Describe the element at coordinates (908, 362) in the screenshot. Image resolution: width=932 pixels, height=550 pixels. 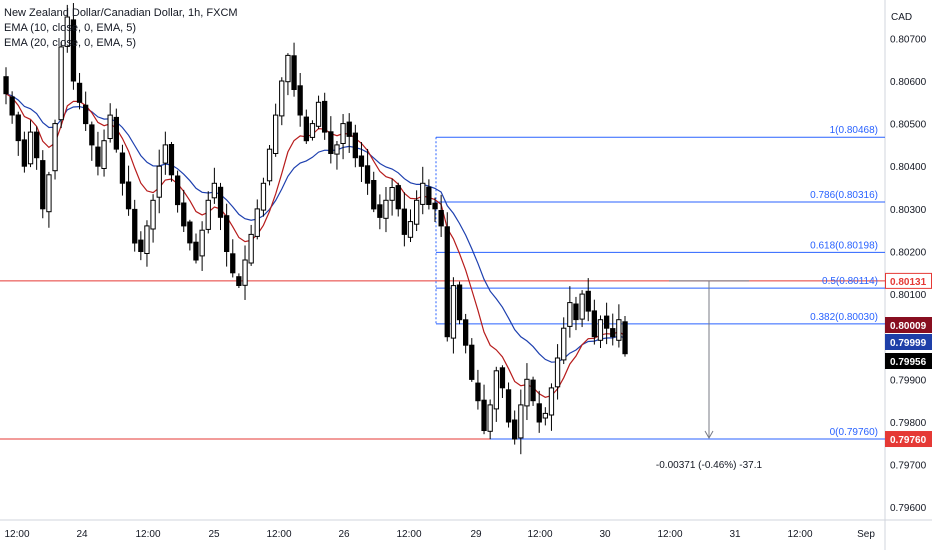
I see `last-price-badge: 0.79956` at that location.